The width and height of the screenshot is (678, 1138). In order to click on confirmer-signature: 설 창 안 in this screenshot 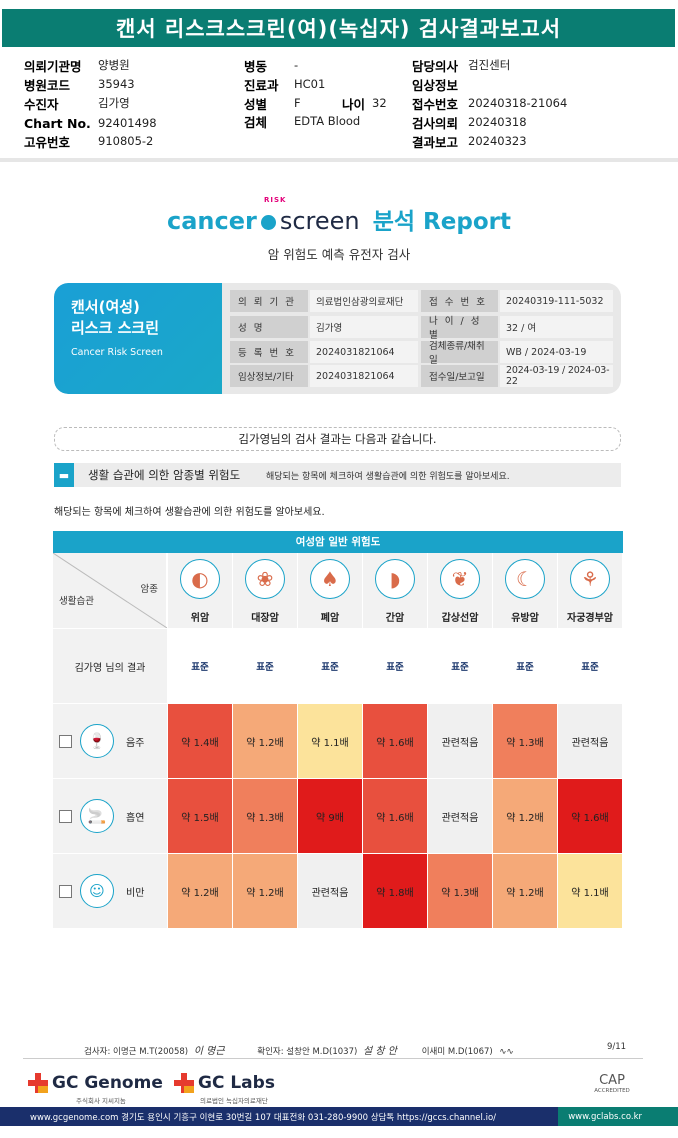, I will do `click(380, 1051)`.